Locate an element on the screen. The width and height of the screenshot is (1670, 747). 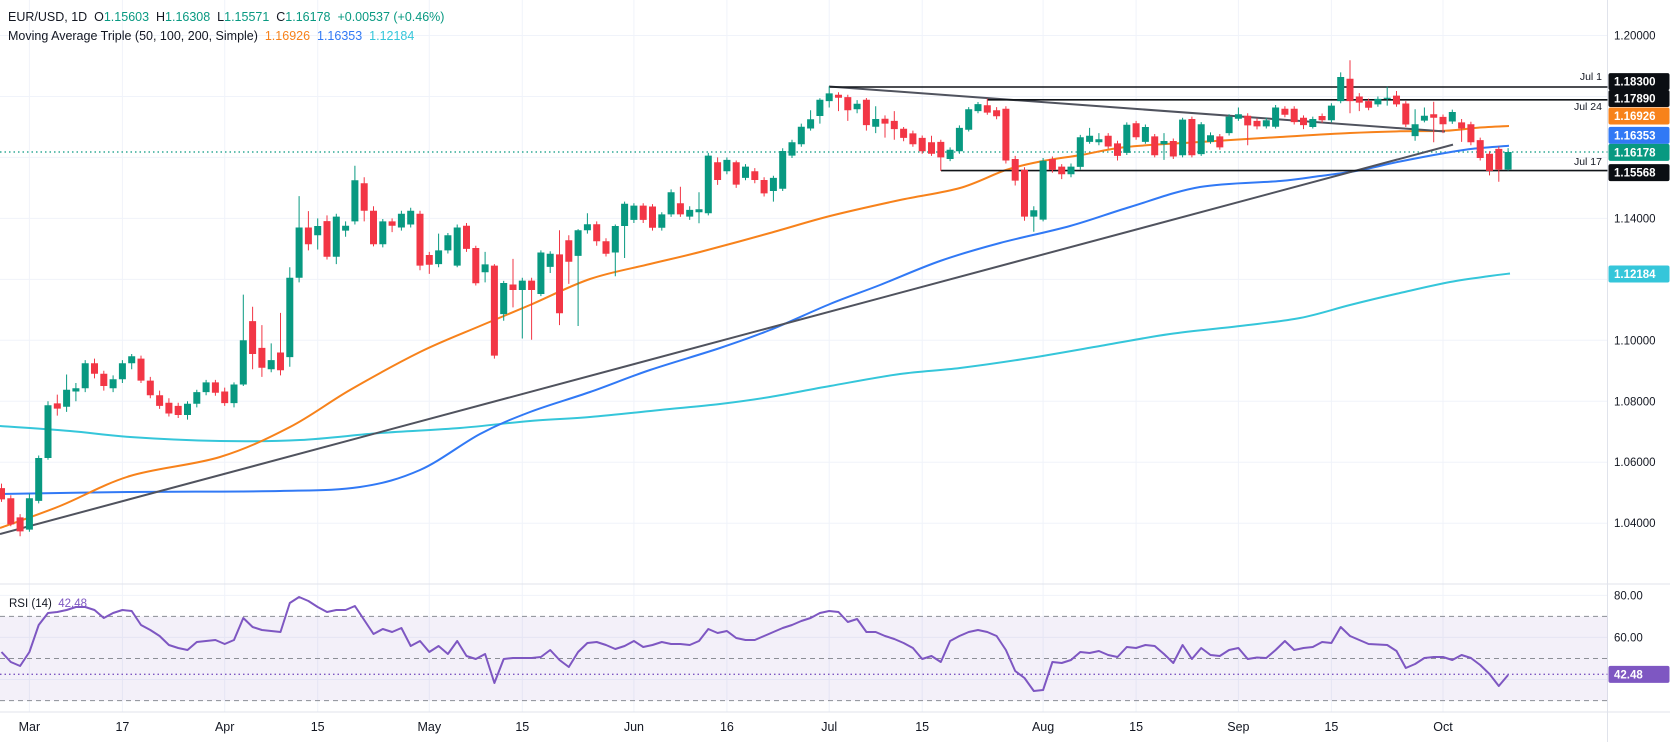
svg-text: RSI (14) 42.48 is located at coordinates (48, 604).